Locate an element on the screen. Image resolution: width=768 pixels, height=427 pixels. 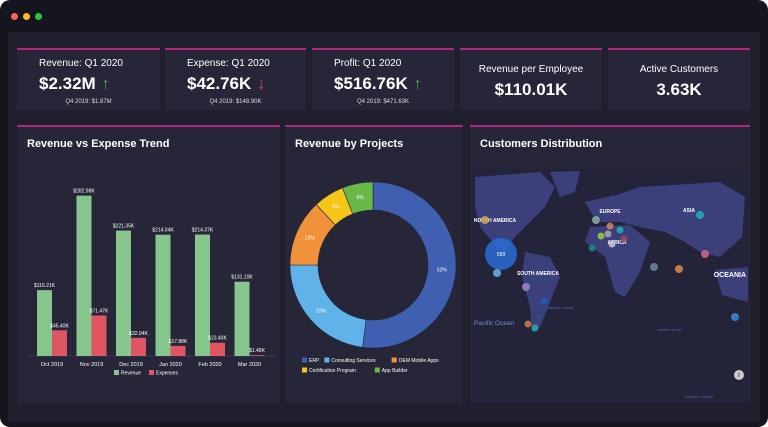
legend-label: Revenue is located at coordinates (131, 374).